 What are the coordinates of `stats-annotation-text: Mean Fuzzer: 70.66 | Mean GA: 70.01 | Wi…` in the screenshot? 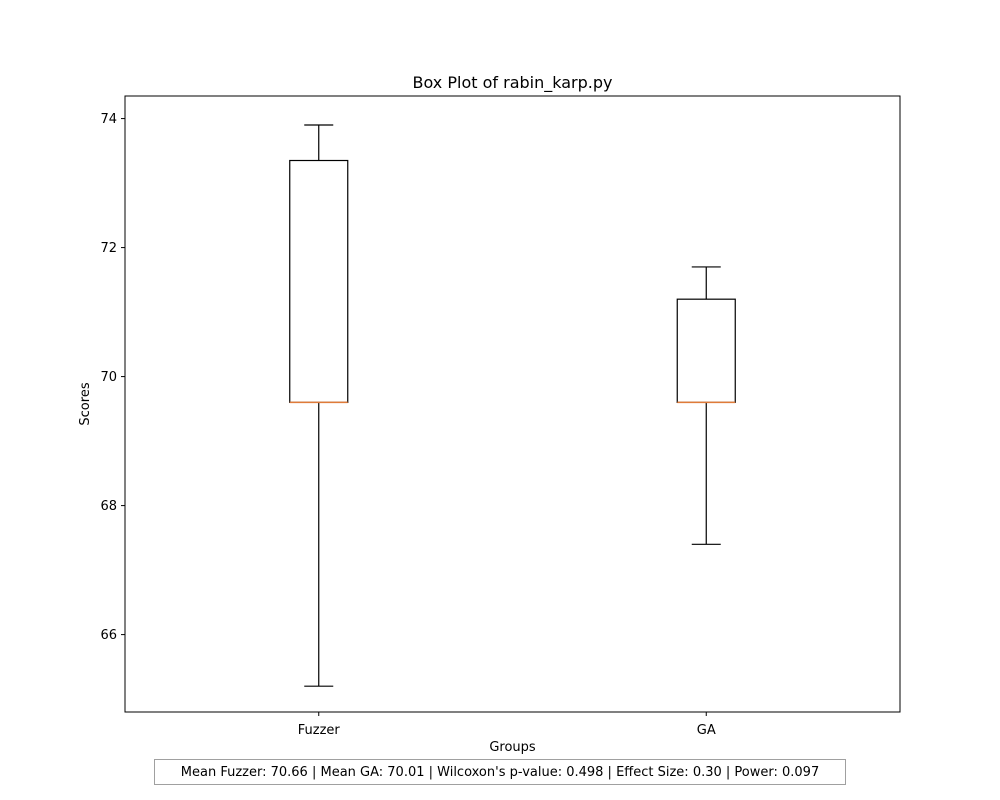 It's located at (500, 772).